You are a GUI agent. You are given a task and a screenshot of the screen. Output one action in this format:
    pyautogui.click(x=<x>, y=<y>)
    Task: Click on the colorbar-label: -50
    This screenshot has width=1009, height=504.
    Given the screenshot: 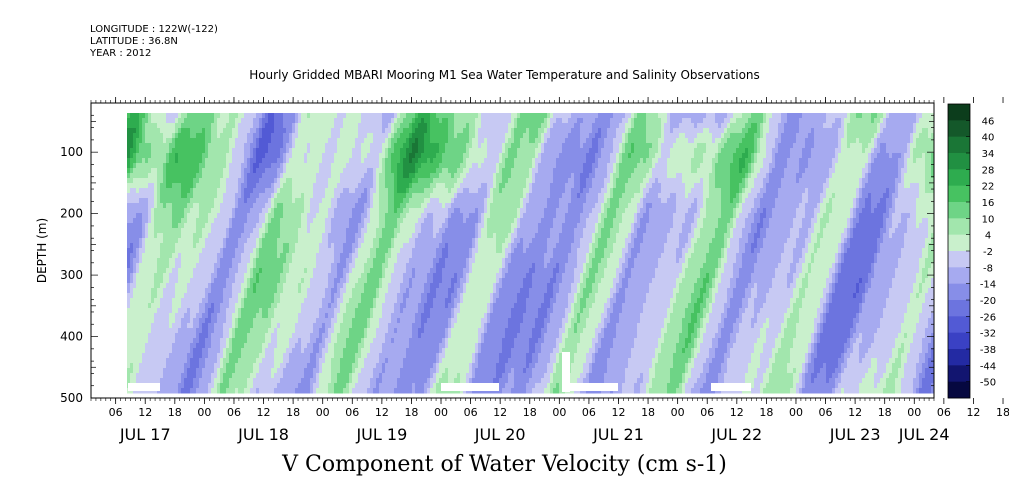 What is the action you would take?
    pyautogui.click(x=988, y=383)
    